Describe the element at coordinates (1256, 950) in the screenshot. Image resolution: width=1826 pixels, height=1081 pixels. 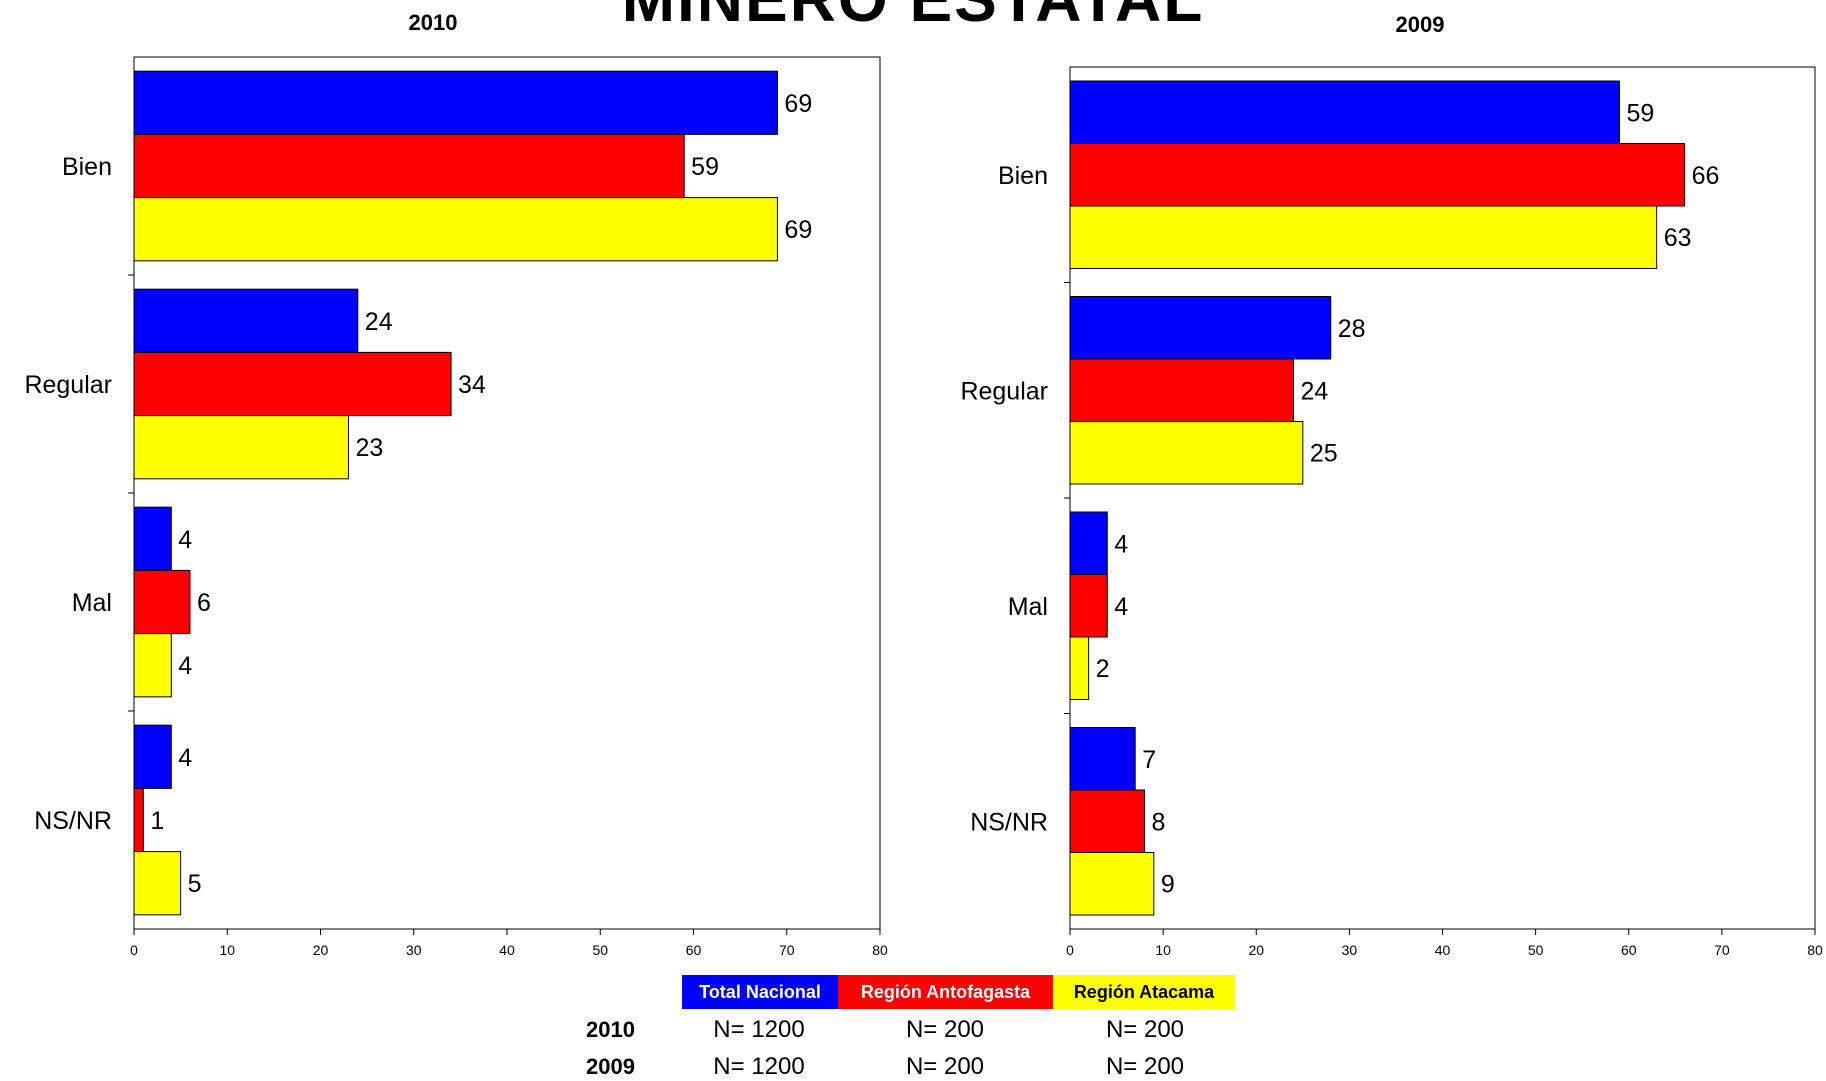
I see `chart-2009-x-tick-label-20: 20` at that location.